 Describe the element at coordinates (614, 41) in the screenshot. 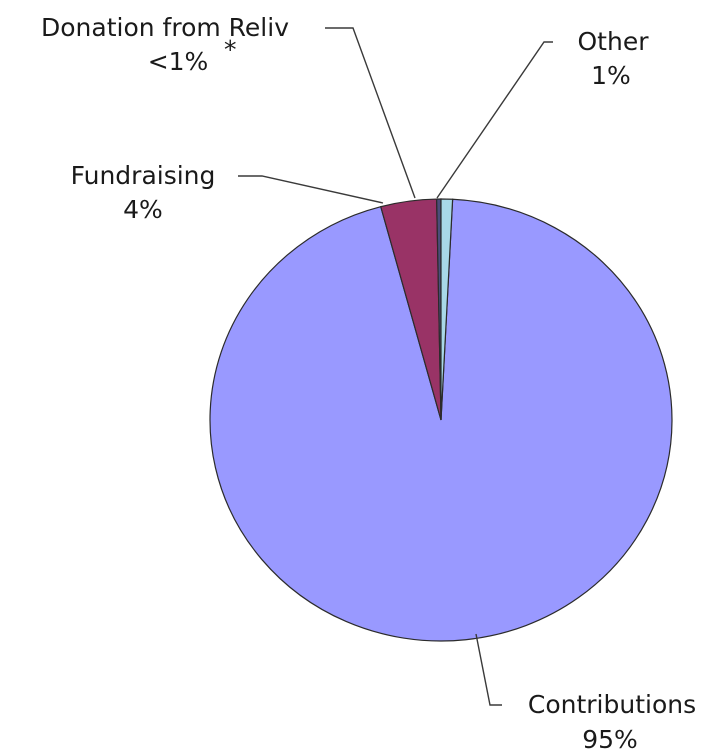

I see `slice-label-other: Other` at that location.